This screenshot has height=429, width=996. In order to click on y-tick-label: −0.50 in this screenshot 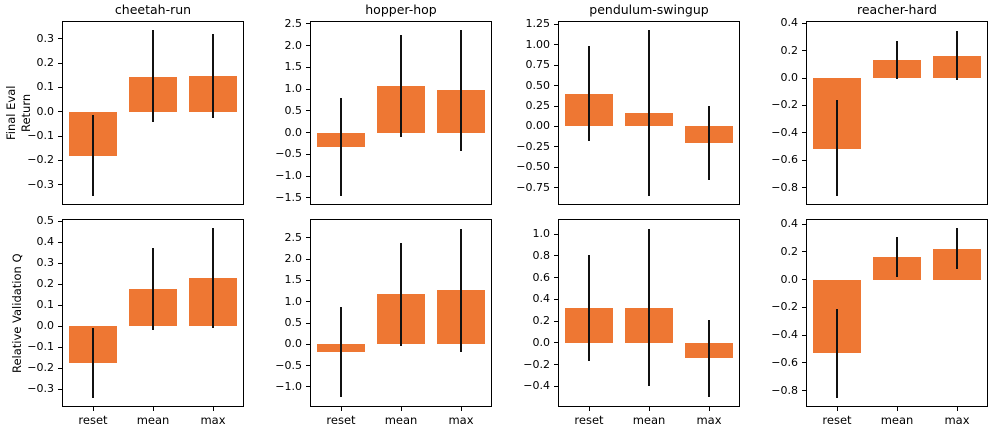, I will do `click(533, 167)`.